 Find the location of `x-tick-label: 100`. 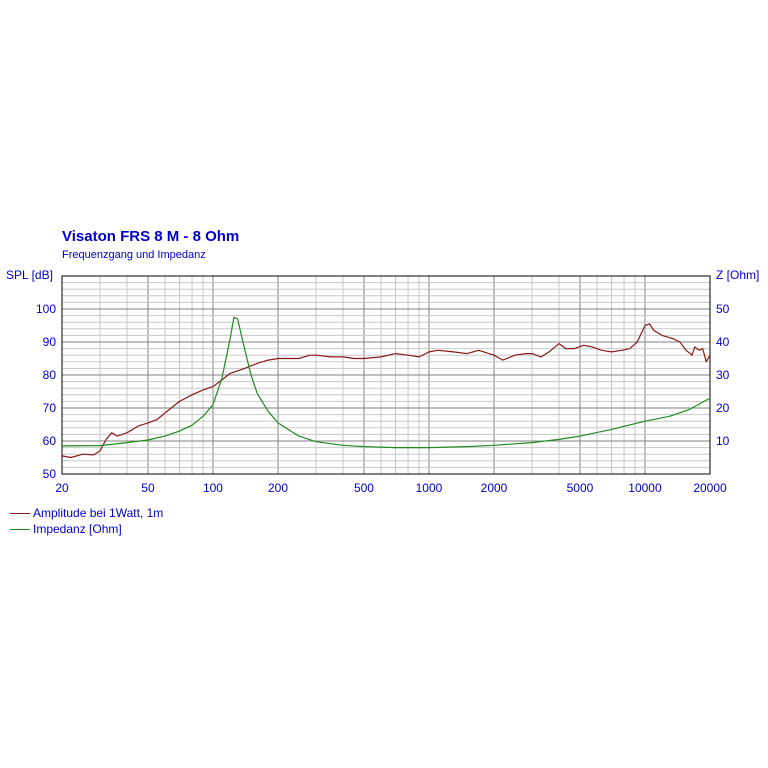

x-tick-label: 100 is located at coordinates (213, 488).